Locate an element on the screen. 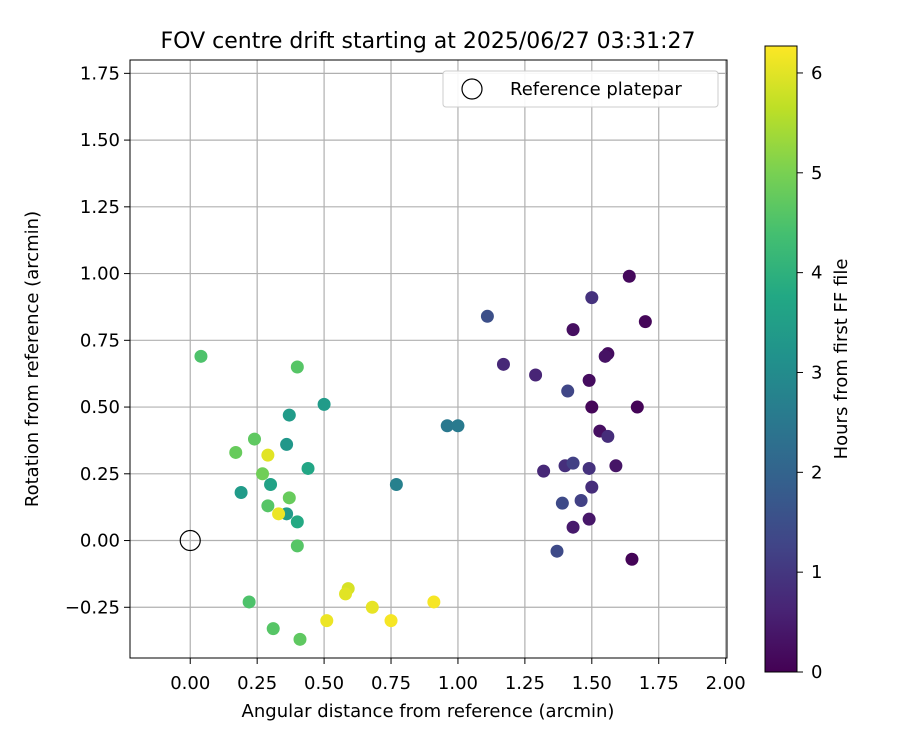 This screenshot has width=900, height=754. x-tick-label: 1.50 is located at coordinates (592, 683).